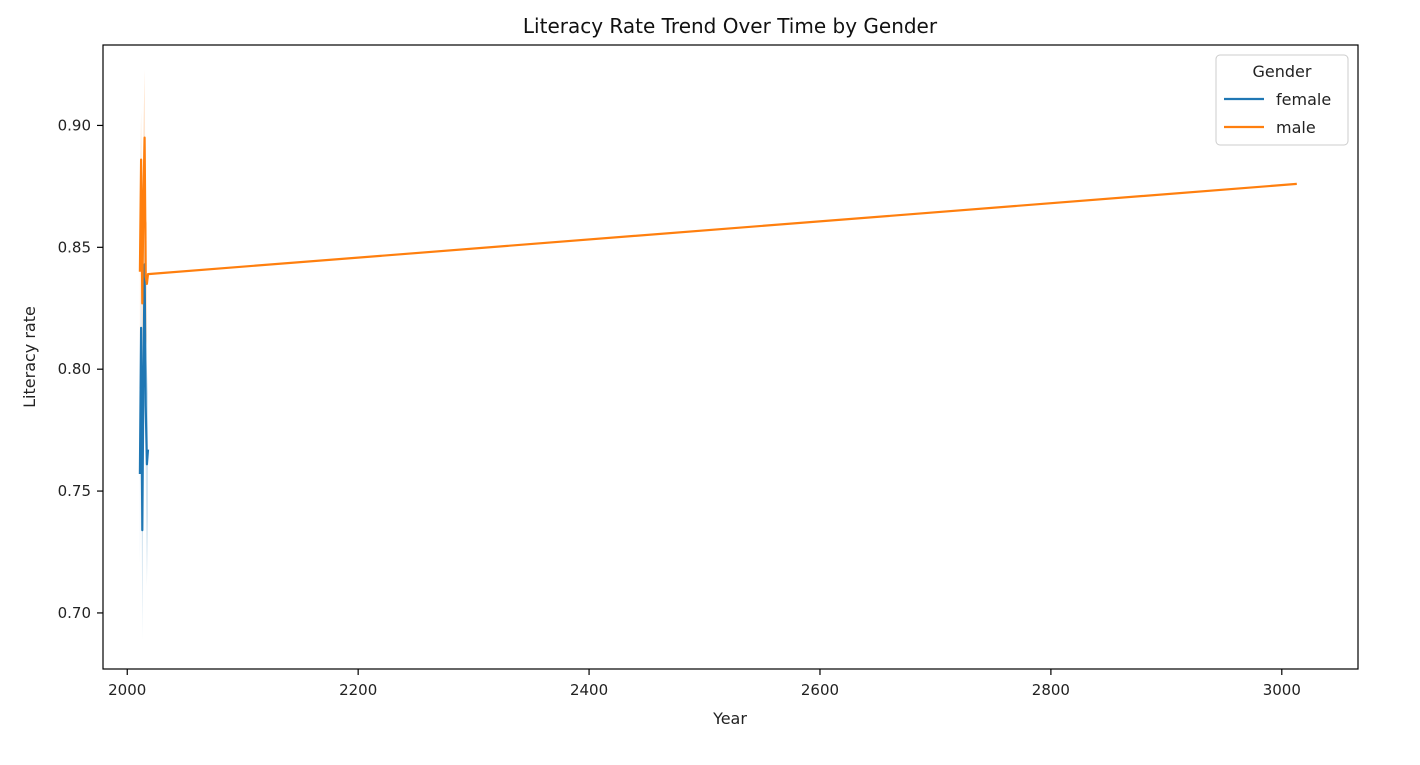  What do you see at coordinates (74, 613) in the screenshot?
I see `y-tick-label: 0.70` at bounding box center [74, 613].